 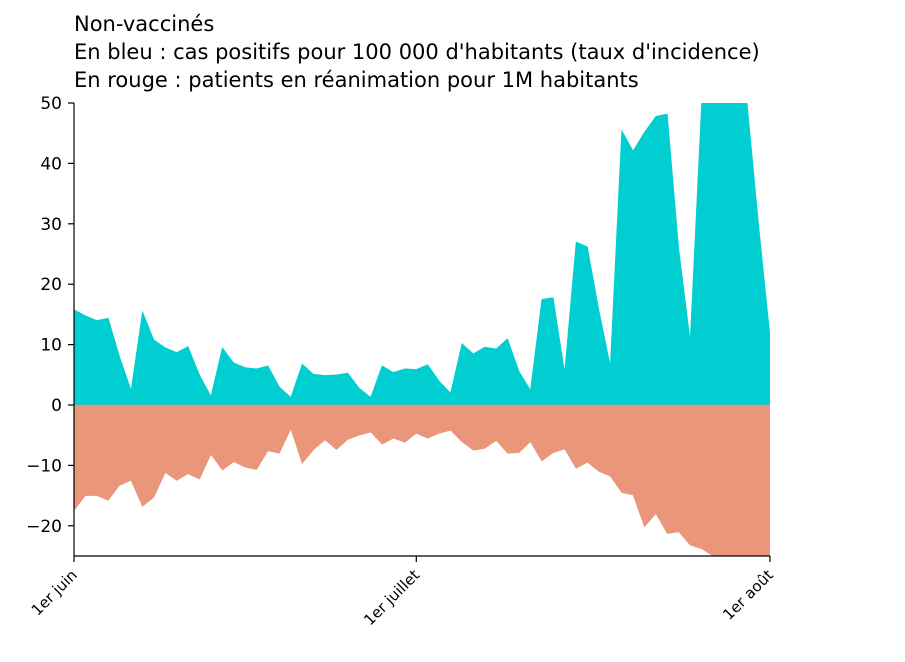 What do you see at coordinates (44, 527) in the screenshot?
I see `y-tick-label: −20` at bounding box center [44, 527].